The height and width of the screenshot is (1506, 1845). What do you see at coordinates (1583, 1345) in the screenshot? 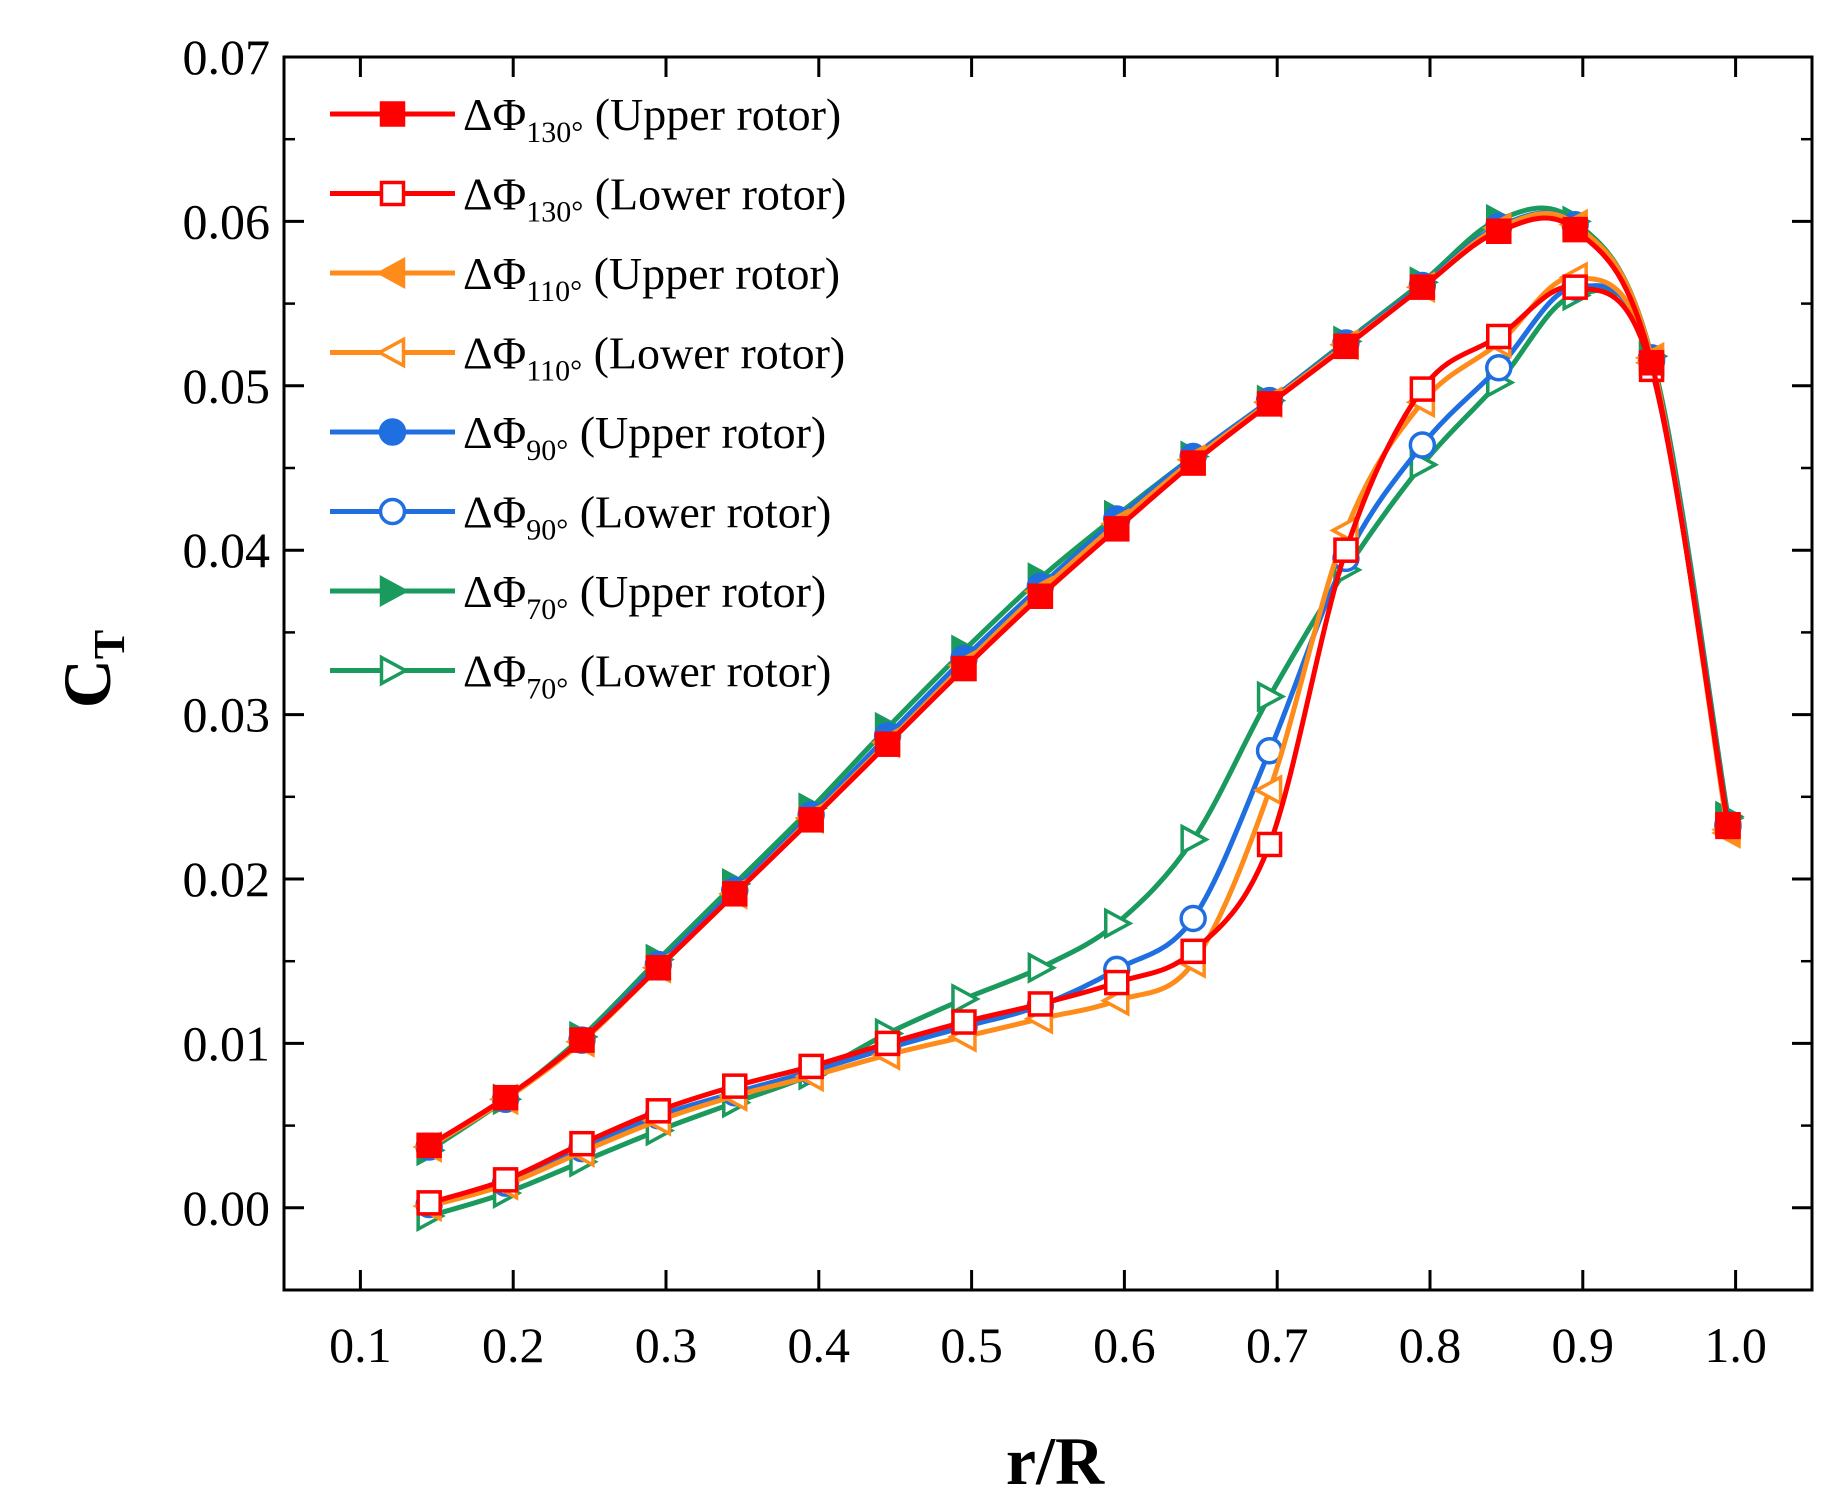
I see `x-tick-label: 0.9` at bounding box center [1583, 1345].